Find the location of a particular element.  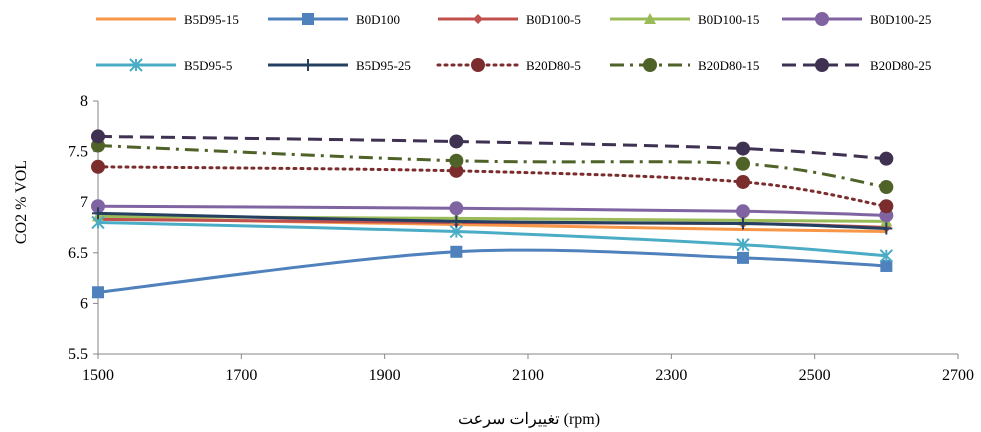

legend-item: B5D95-25 is located at coordinates (339, 65).